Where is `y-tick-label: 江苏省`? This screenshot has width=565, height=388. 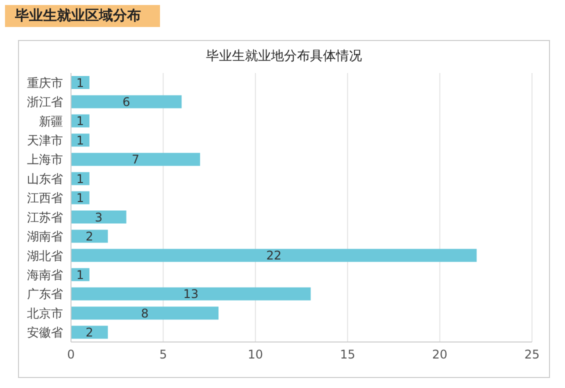 y-tick-label: 江苏省 is located at coordinates (45, 217).